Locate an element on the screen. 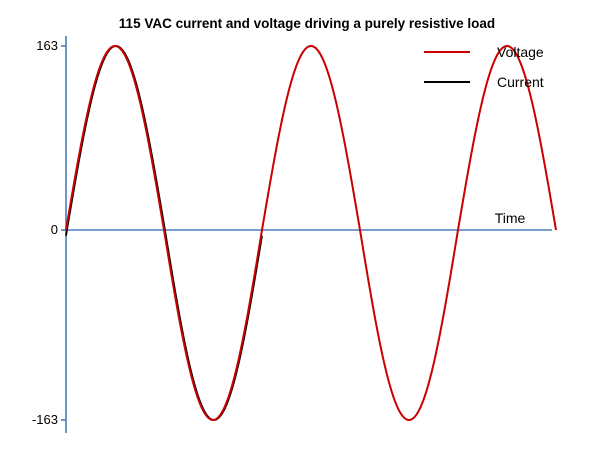 Image resolution: width=600 pixels, height=450 pixels. x-axis-label: Time is located at coordinates (510, 218).